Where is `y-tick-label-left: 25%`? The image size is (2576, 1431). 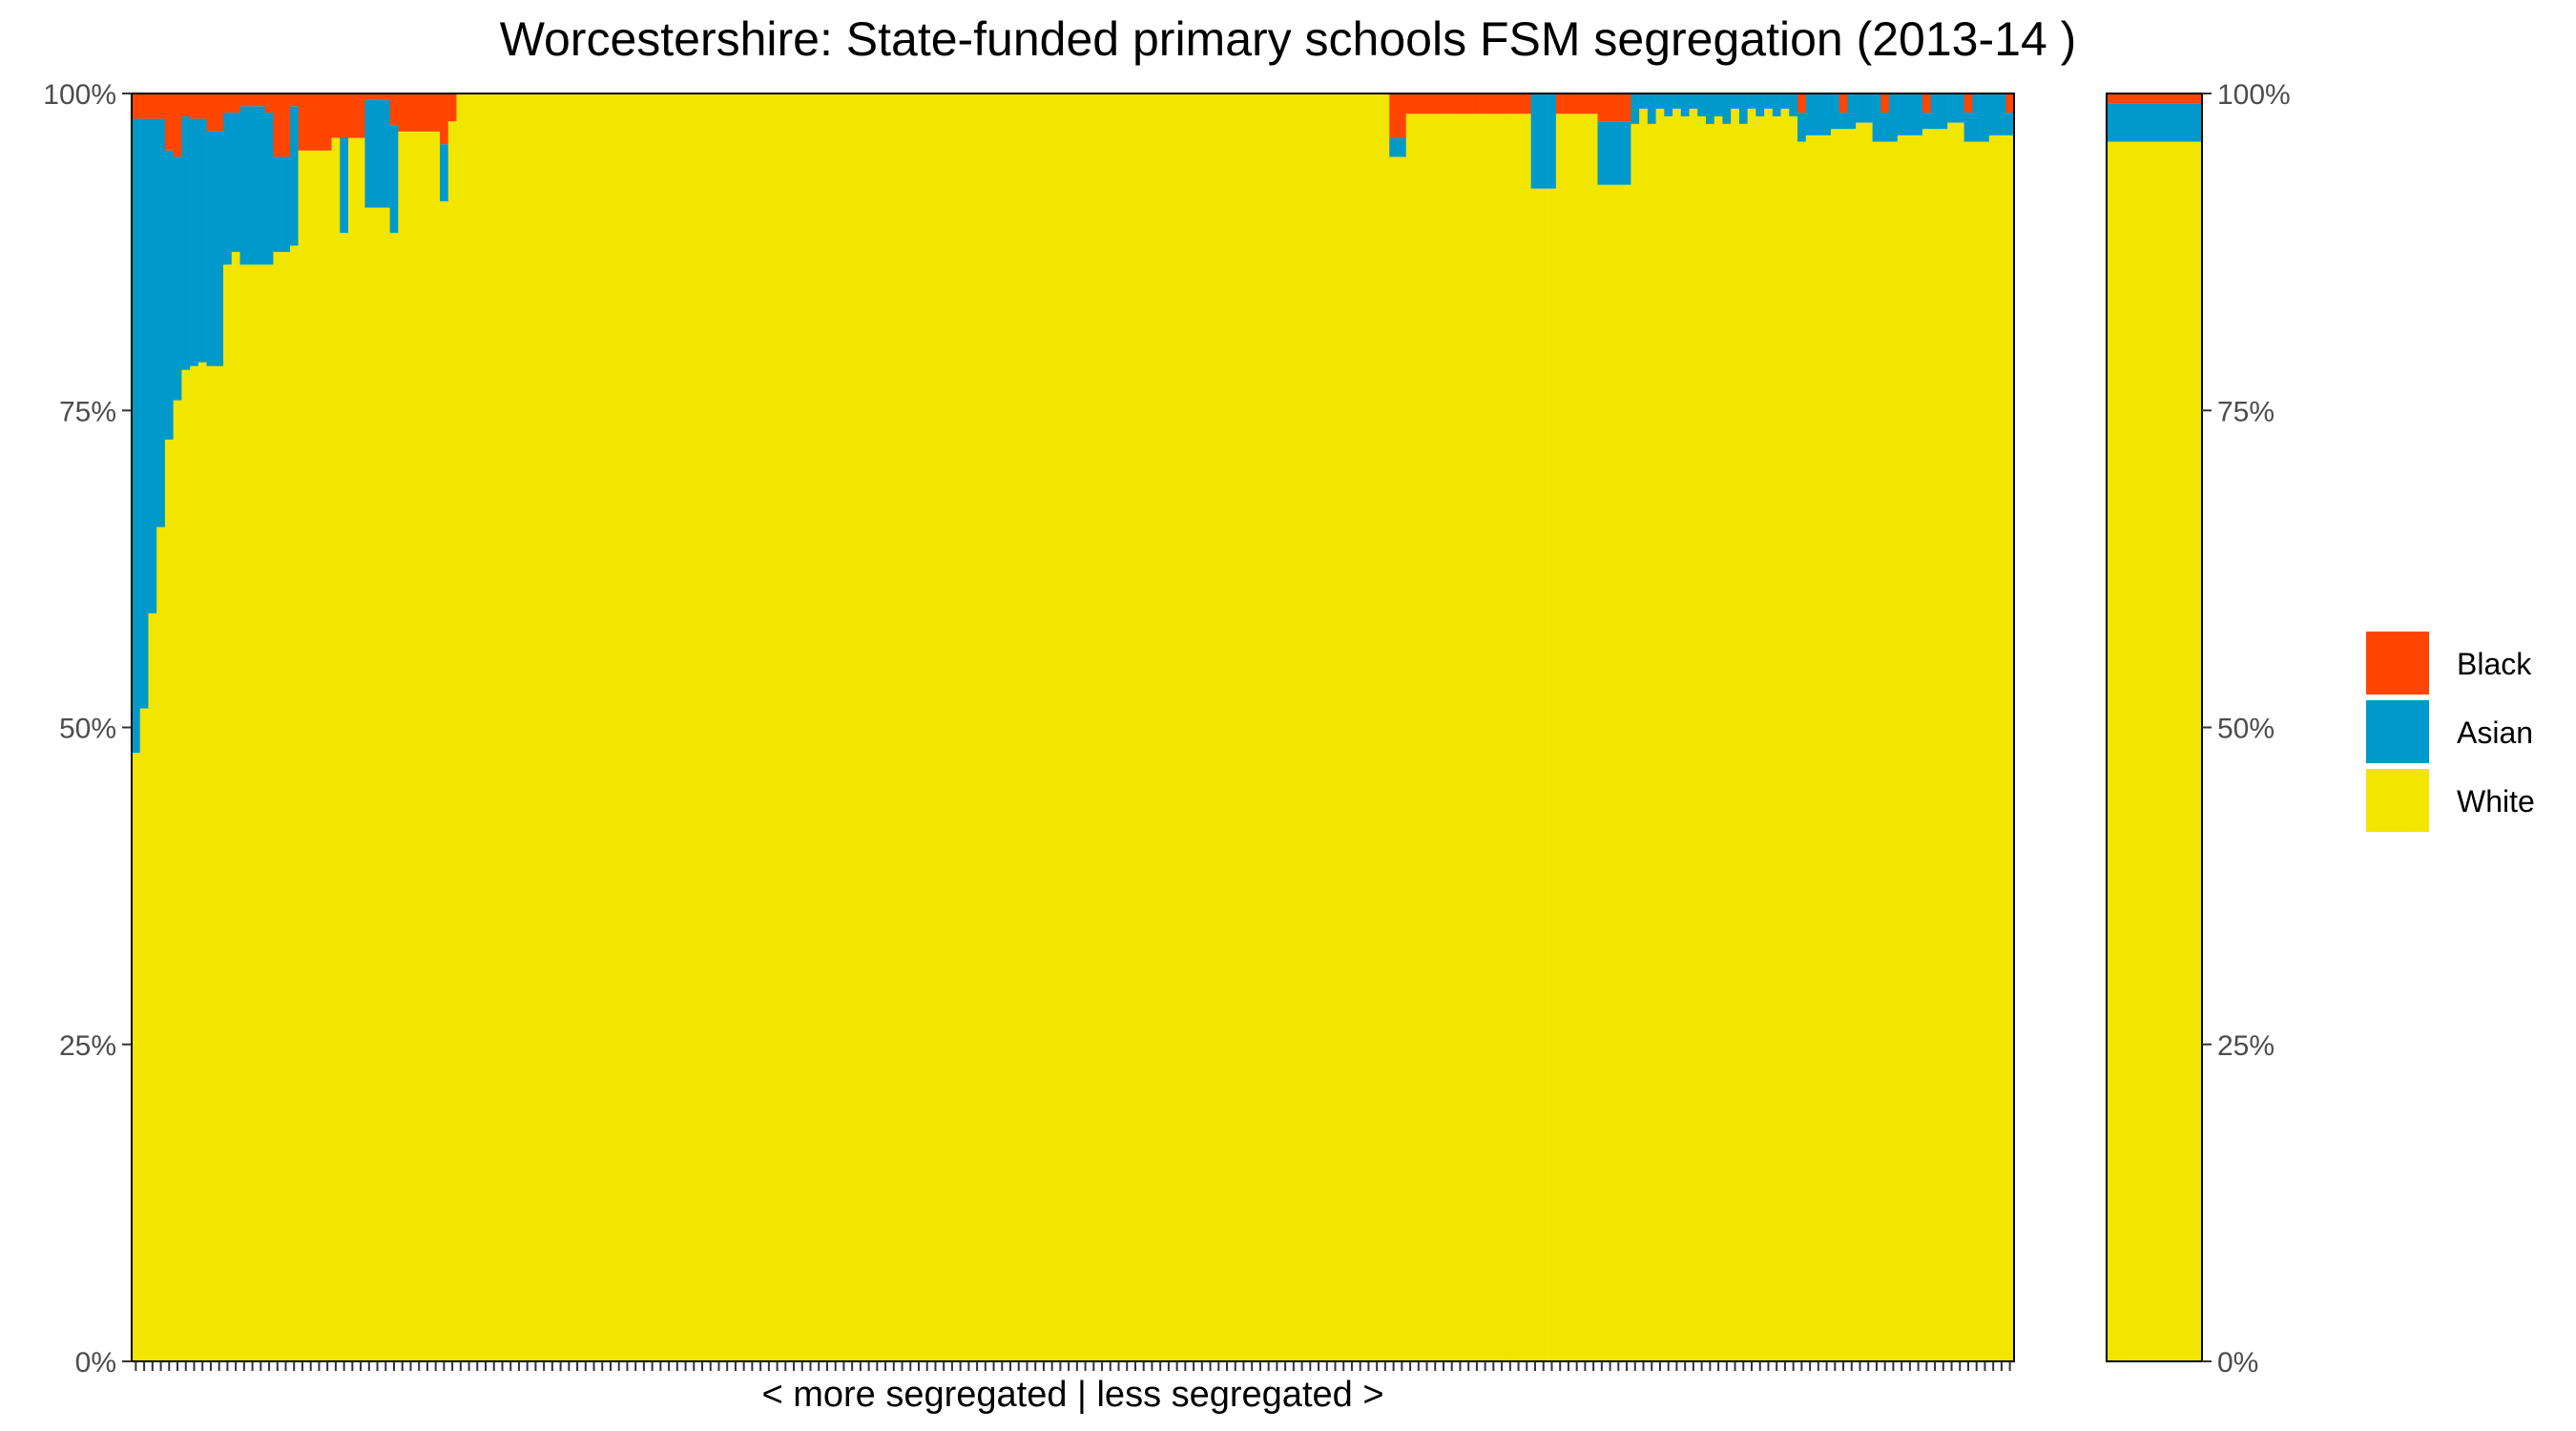 y-tick-label-left: 25% is located at coordinates (87, 1046).